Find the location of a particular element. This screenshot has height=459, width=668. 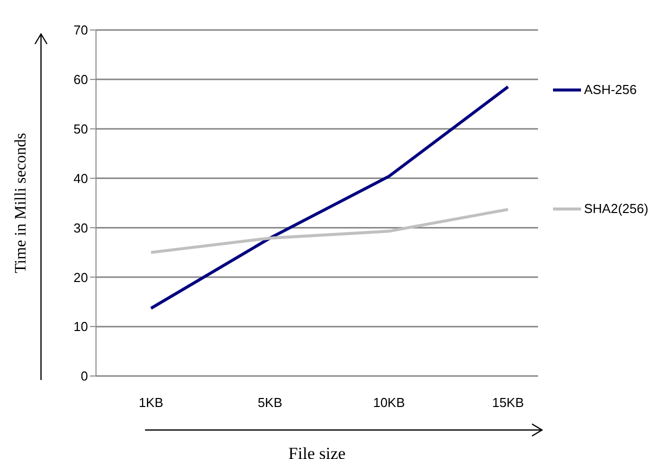

y-tick-label: 10 is located at coordinates (81, 326).